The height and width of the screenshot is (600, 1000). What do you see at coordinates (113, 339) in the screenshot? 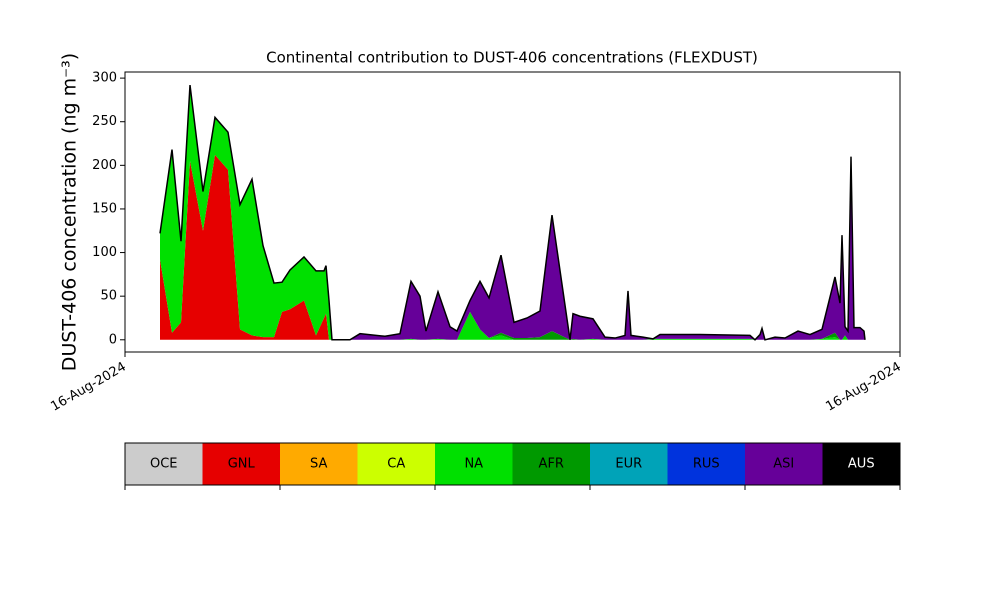
I see `y-tick-label: 0` at bounding box center [113, 339].